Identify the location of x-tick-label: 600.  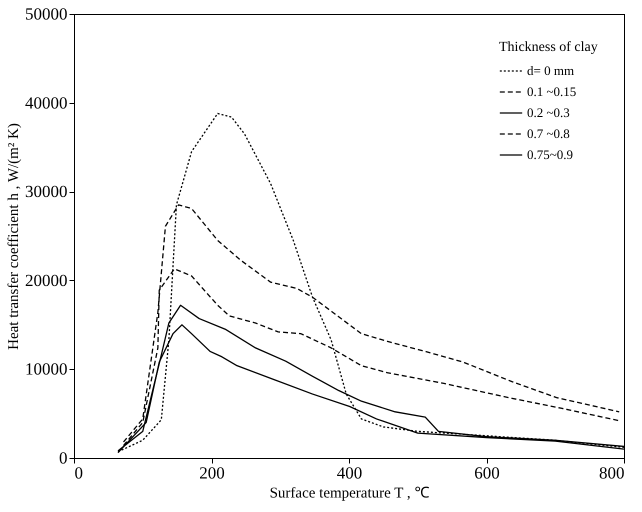
(487, 473).